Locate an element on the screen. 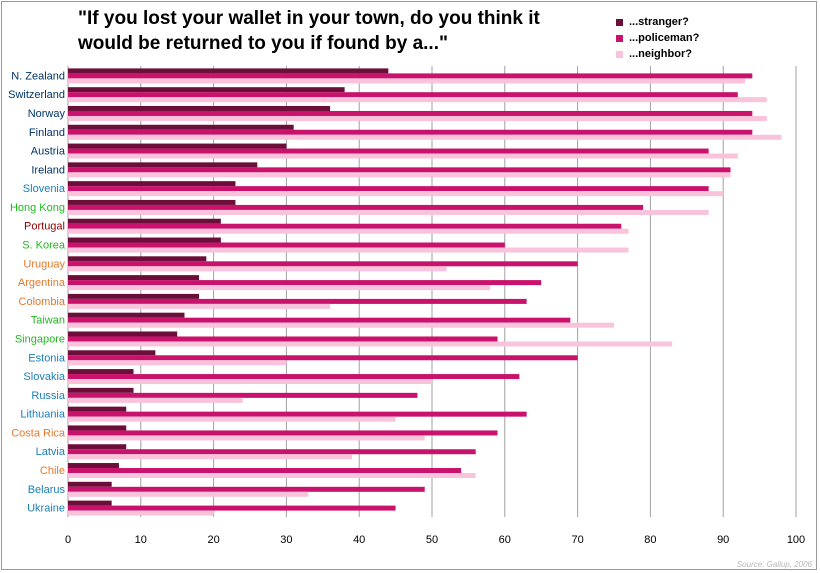 This screenshot has height=573, width=820. category-label: Costa Rica is located at coordinates (38, 433).